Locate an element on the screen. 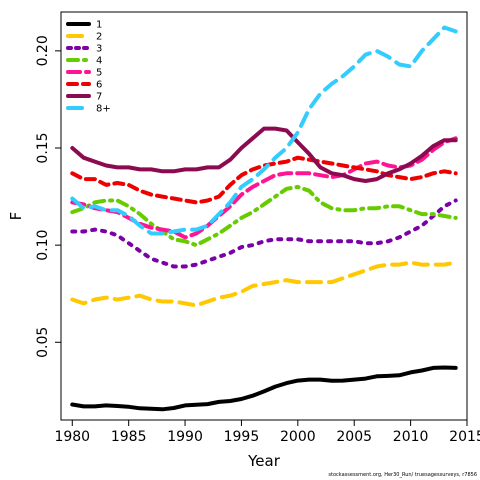  x-axis-label: Year is located at coordinates (264, 461).